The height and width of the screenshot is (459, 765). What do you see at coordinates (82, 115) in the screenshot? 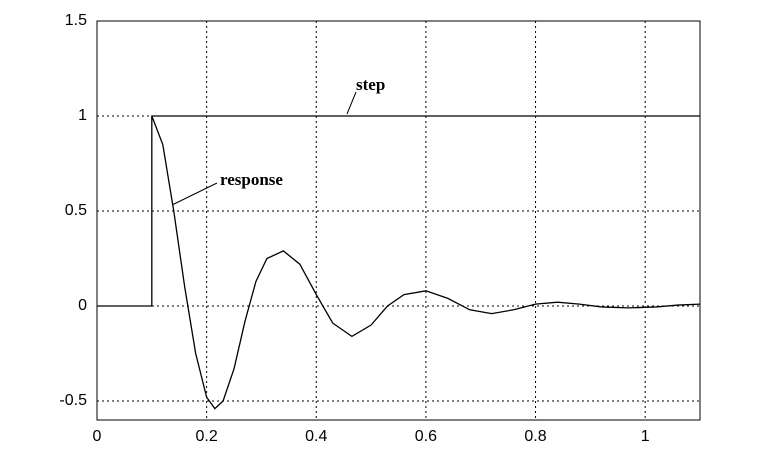
I see `y-tick-label: 1` at bounding box center [82, 115].